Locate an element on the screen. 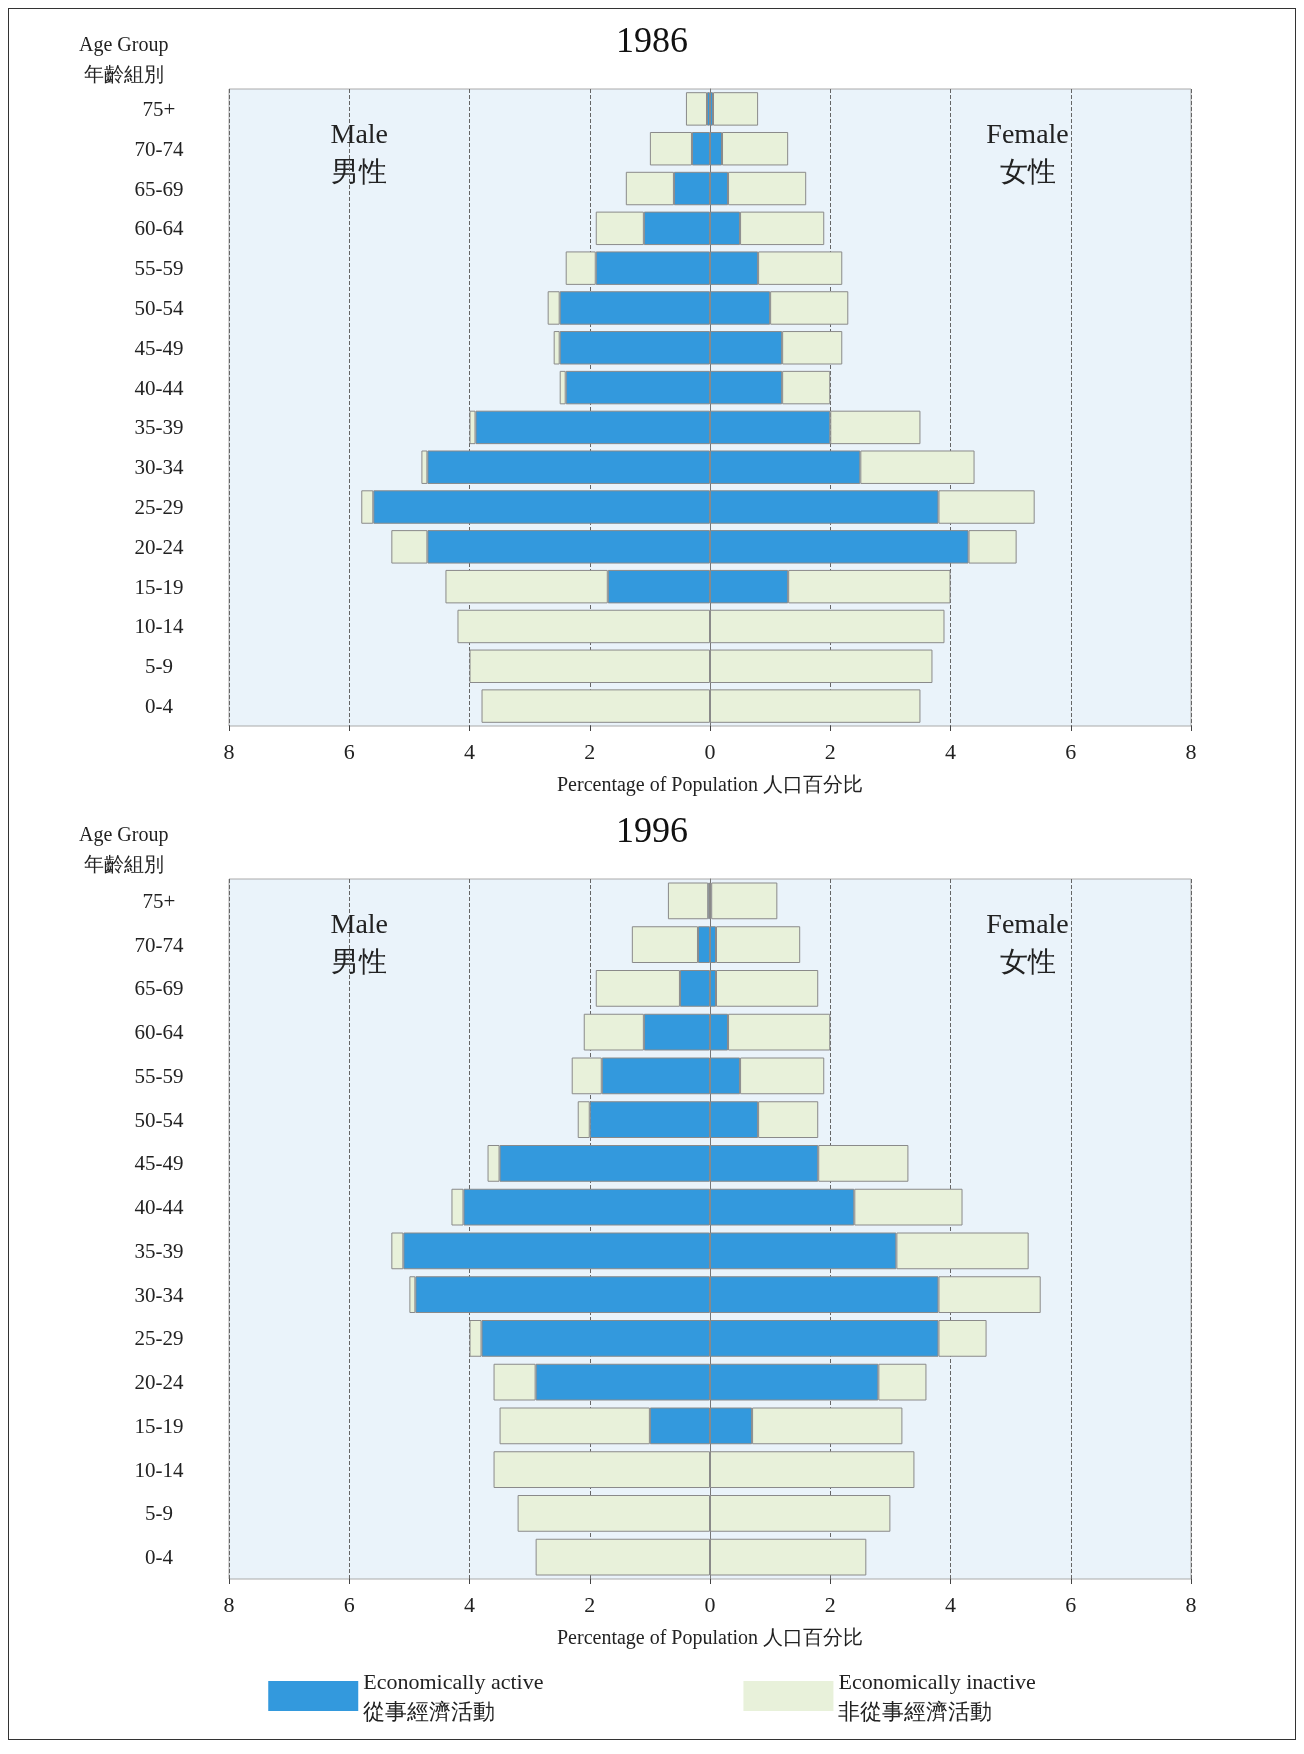 The height and width of the screenshot is (1754, 1304). chart-title: 1996 is located at coordinates (652, 830).